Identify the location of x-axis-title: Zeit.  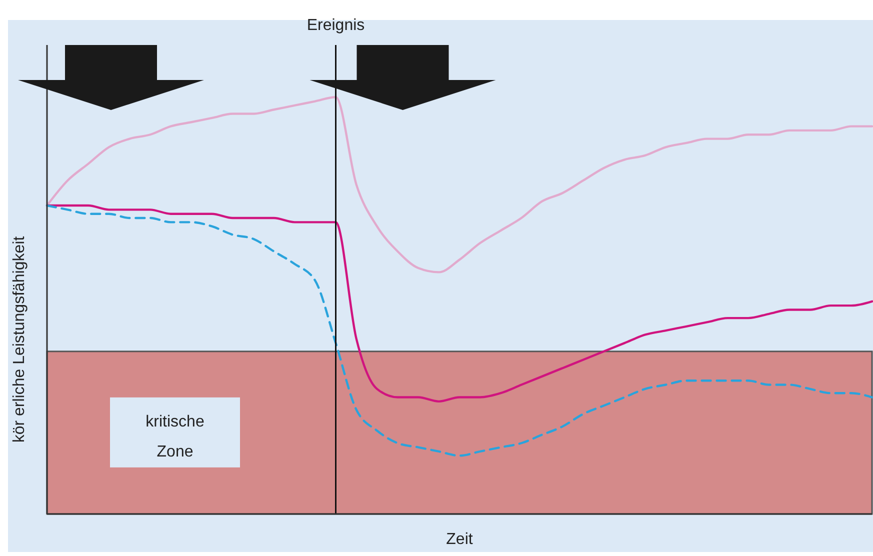
(460, 539).